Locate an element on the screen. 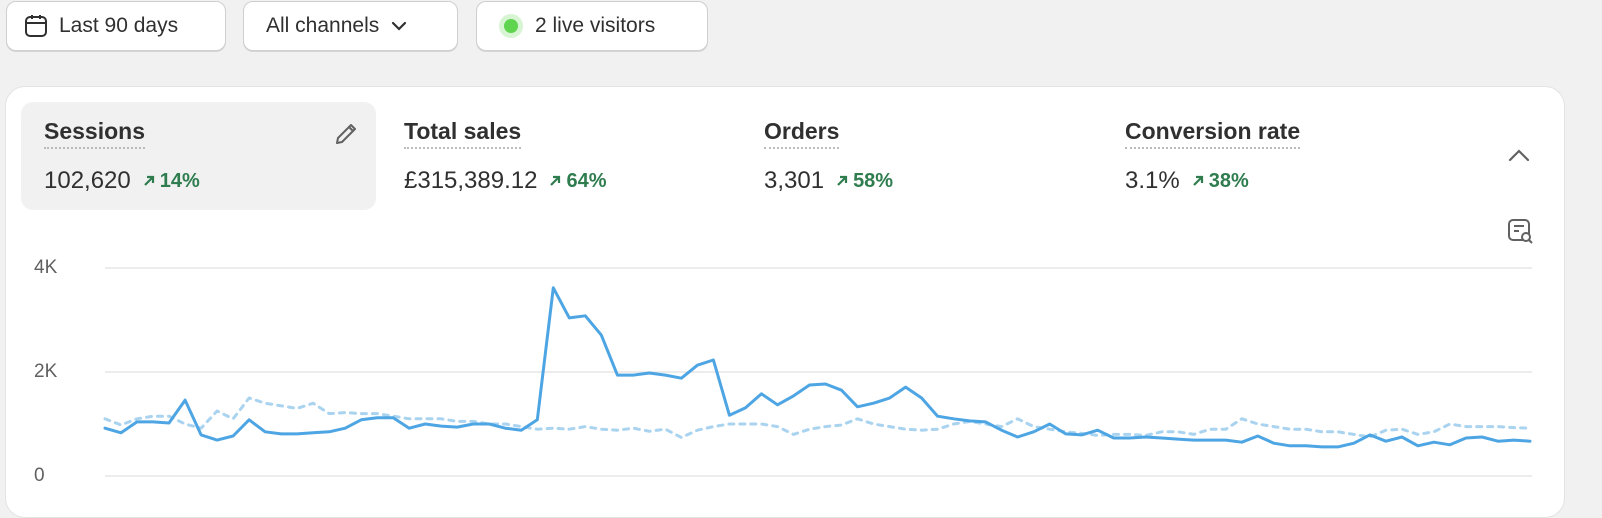 Image resolution: width=1602 pixels, height=518 pixels. metric-change: 14% is located at coordinates (170, 181).